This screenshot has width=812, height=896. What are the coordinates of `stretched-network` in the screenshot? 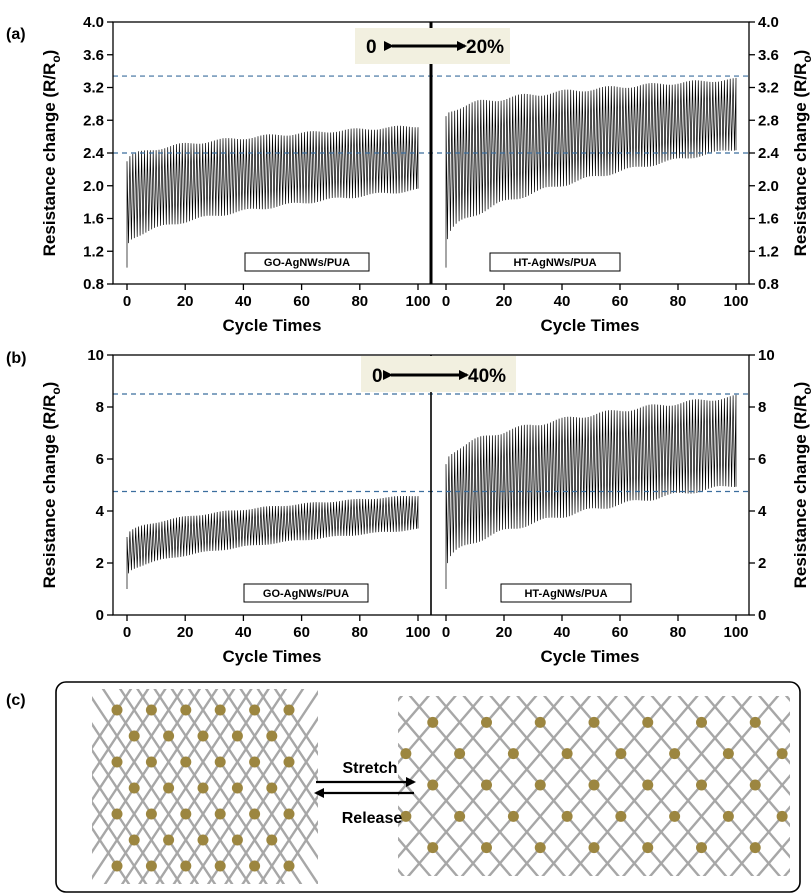 It's located at (605, 785).